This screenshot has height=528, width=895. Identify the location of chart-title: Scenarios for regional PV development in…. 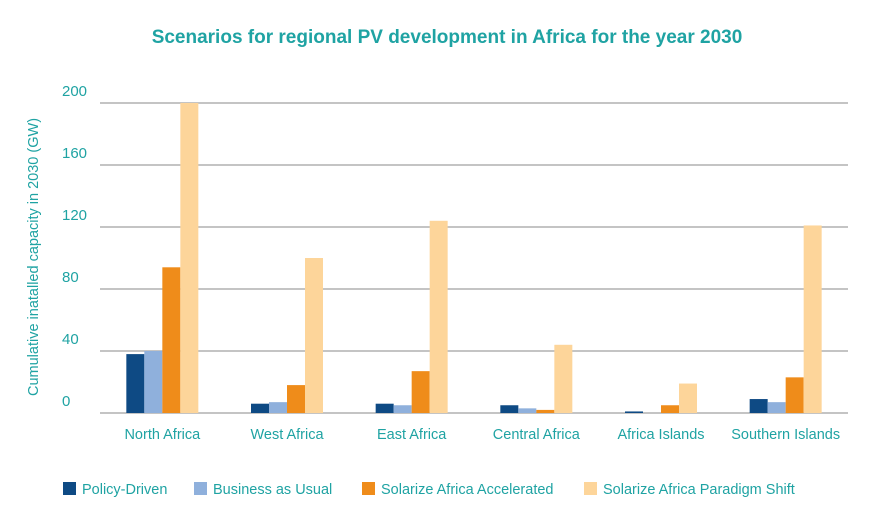
(447, 37).